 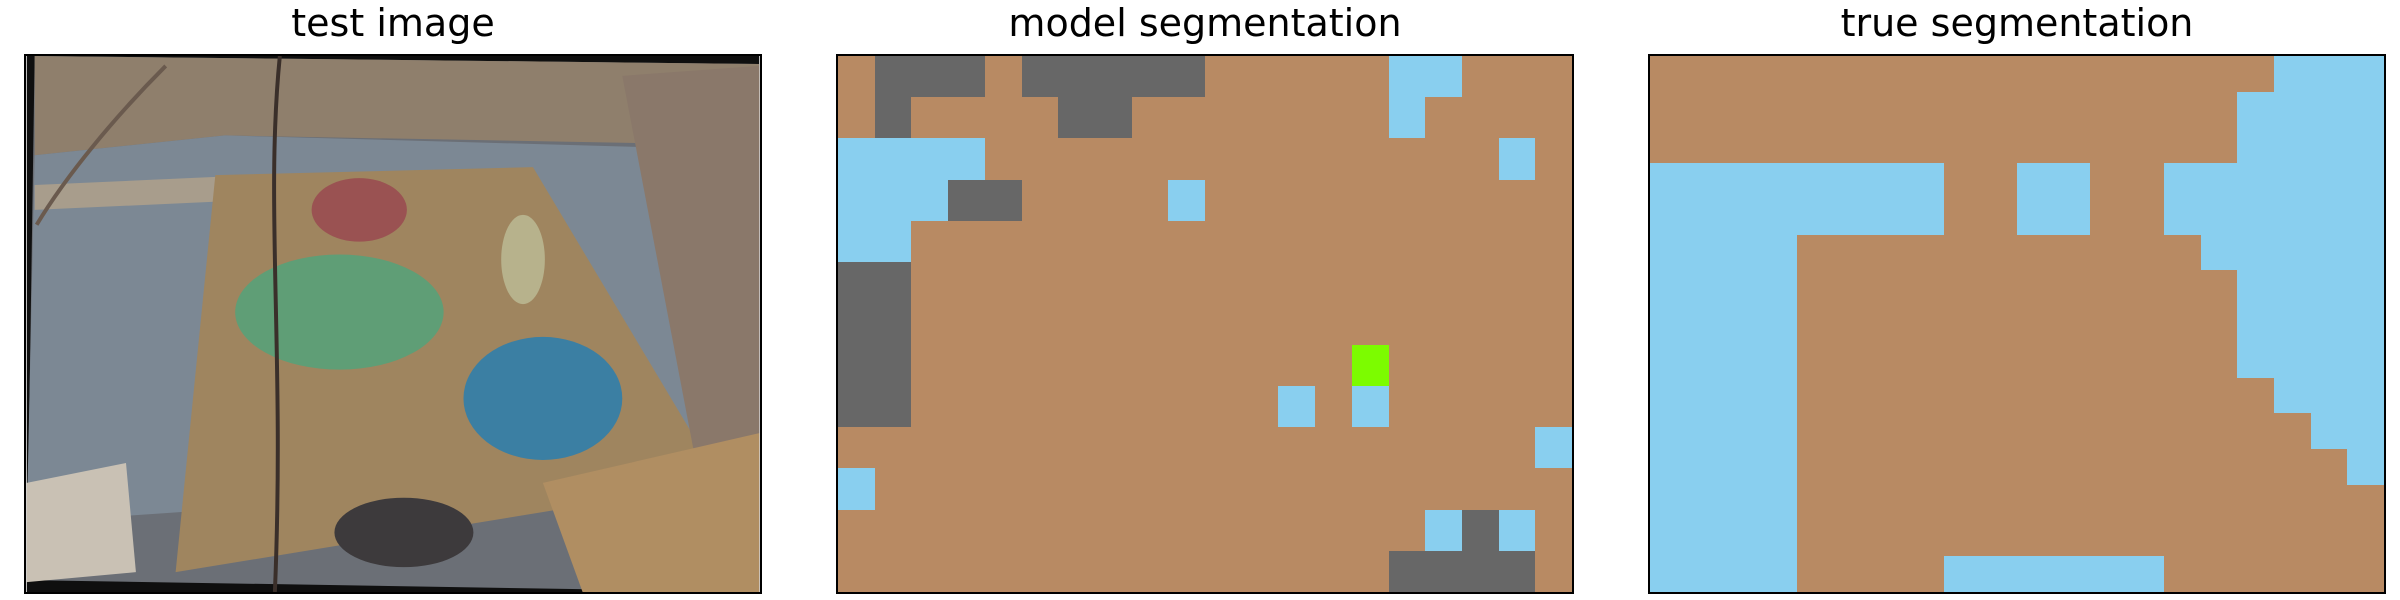 I want to click on test-image-title: test image, so click(x=393, y=23).